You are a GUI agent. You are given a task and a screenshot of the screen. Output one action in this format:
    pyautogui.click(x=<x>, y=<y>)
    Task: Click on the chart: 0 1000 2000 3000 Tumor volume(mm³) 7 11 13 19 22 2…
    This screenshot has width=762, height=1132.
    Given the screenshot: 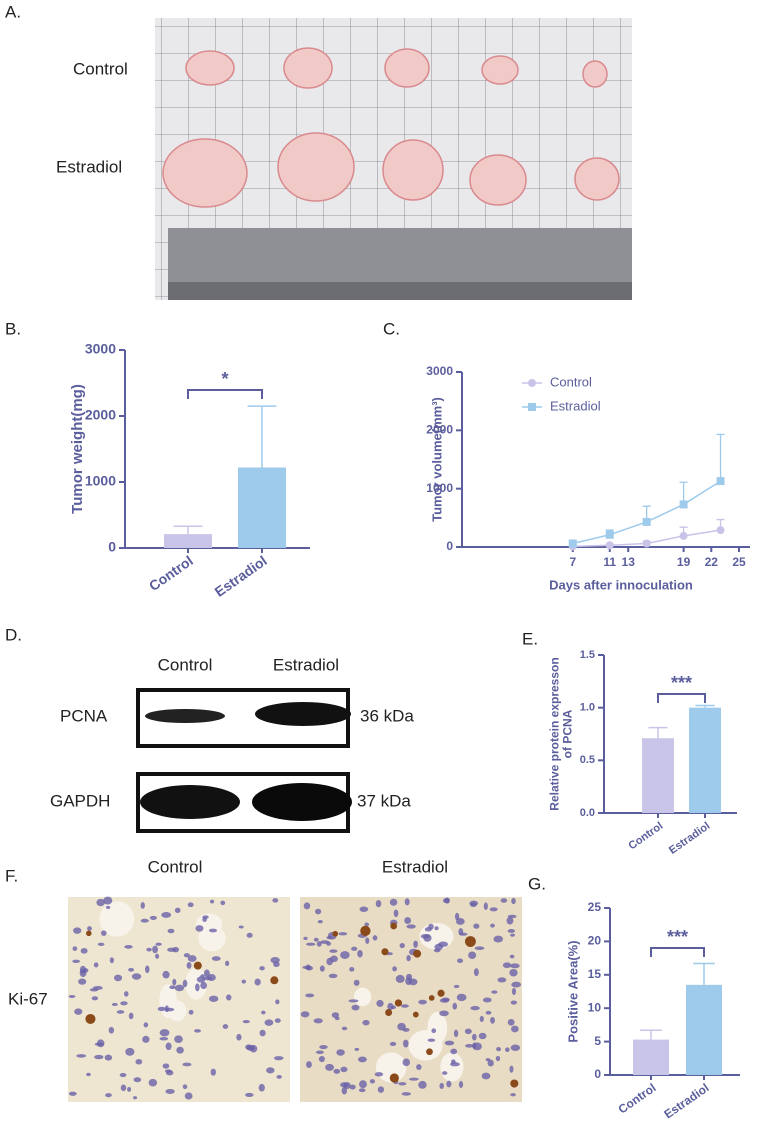 What is the action you would take?
    pyautogui.click(x=588, y=478)
    